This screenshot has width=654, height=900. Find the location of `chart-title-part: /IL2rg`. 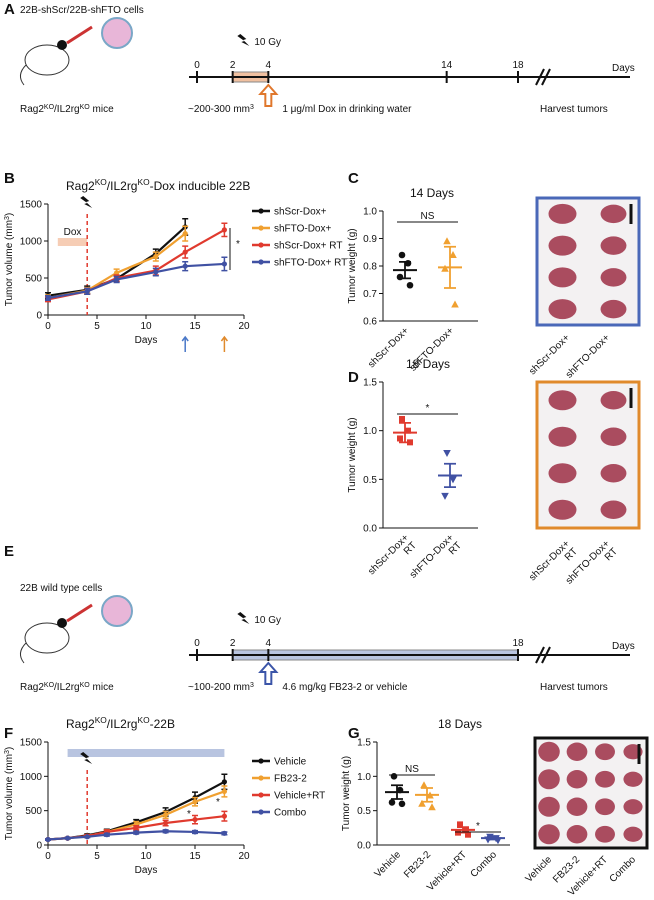

chart-title-part: /IL2rg is located at coordinates (122, 186).